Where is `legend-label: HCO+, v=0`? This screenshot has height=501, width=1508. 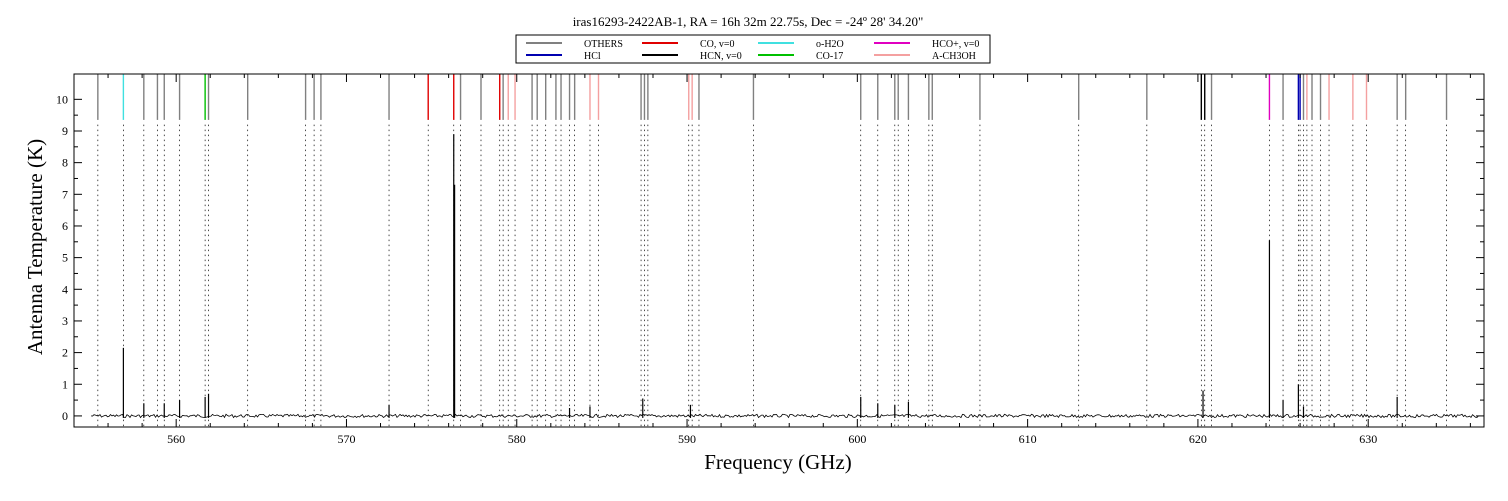 legend-label: HCO+, v=0 is located at coordinates (955, 44).